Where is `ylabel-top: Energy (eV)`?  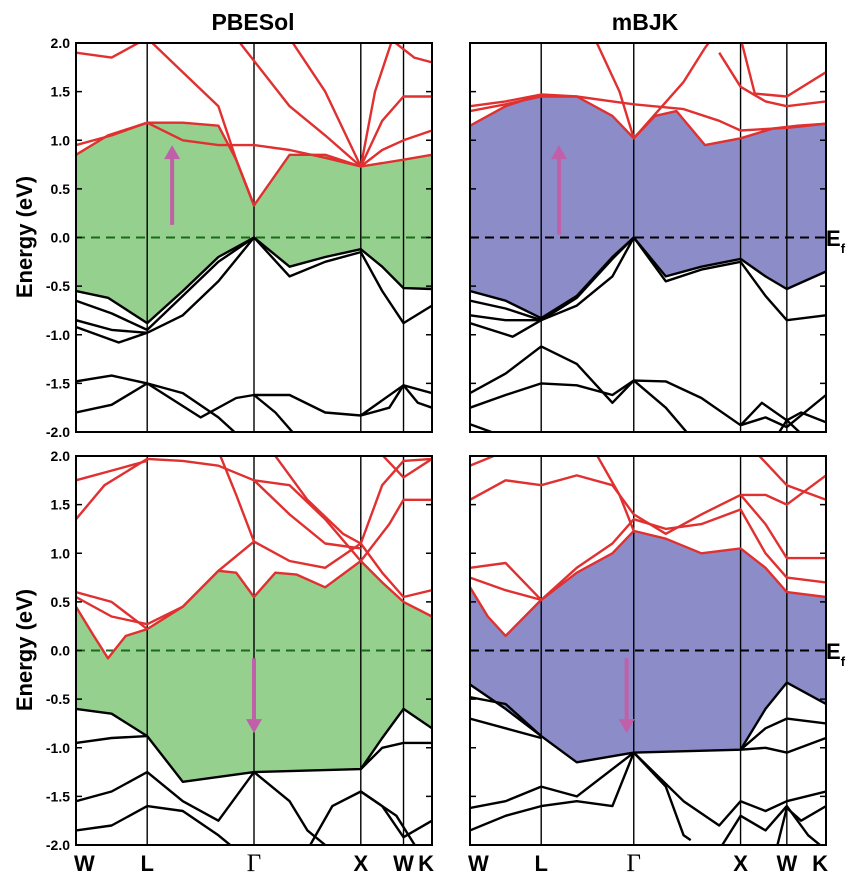
ylabel-top: Energy (eV) is located at coordinates (24, 237).